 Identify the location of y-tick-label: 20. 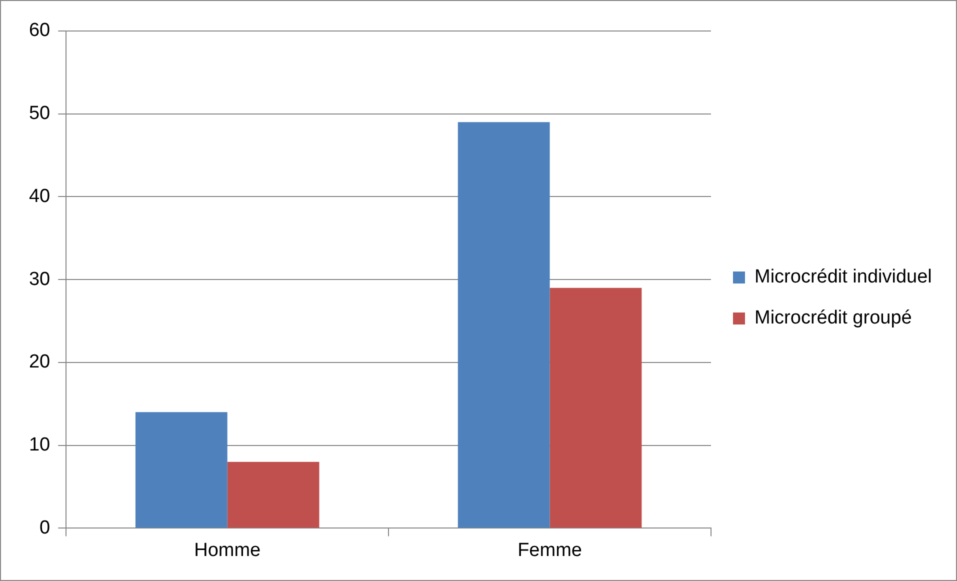
(39, 362).